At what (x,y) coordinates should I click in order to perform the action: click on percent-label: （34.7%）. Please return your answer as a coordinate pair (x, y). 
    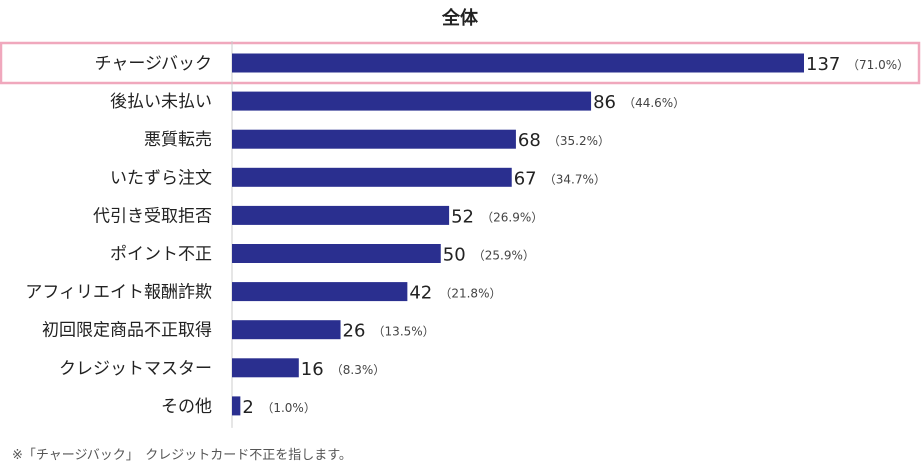
    Looking at the image, I should click on (575, 179).